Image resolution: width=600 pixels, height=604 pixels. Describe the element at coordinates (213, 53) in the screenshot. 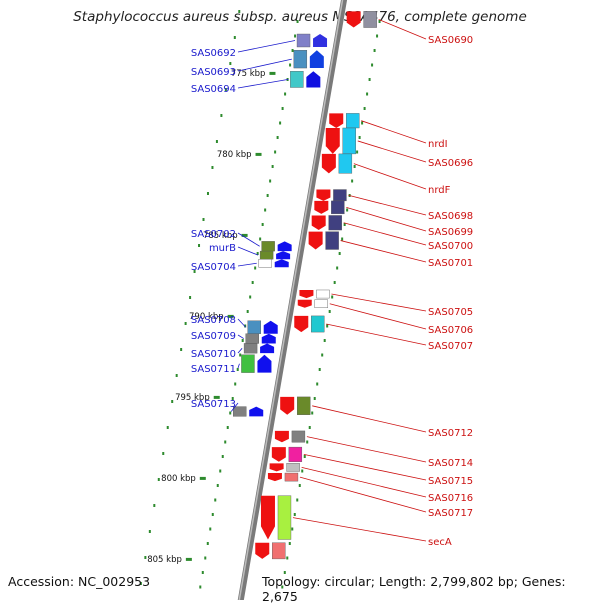

I see `gene-label: SAS0692` at that location.